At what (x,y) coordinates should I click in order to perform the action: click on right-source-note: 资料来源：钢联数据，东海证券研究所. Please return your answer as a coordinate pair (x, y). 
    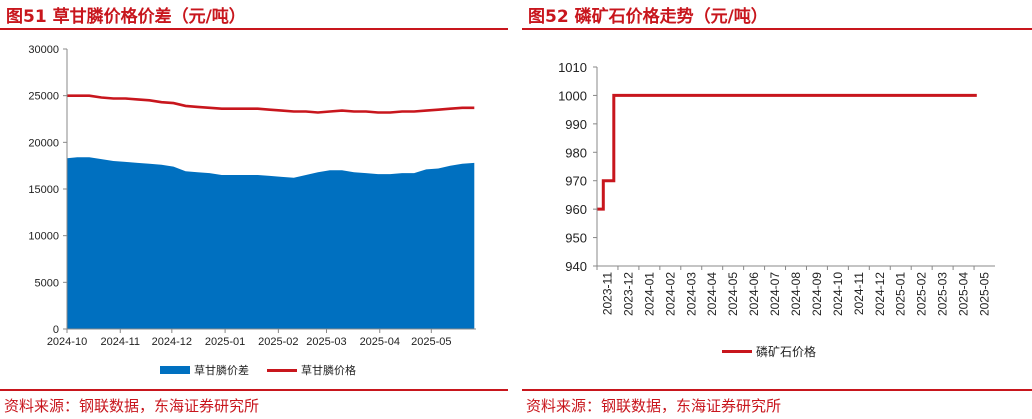
    Looking at the image, I should click on (654, 406).